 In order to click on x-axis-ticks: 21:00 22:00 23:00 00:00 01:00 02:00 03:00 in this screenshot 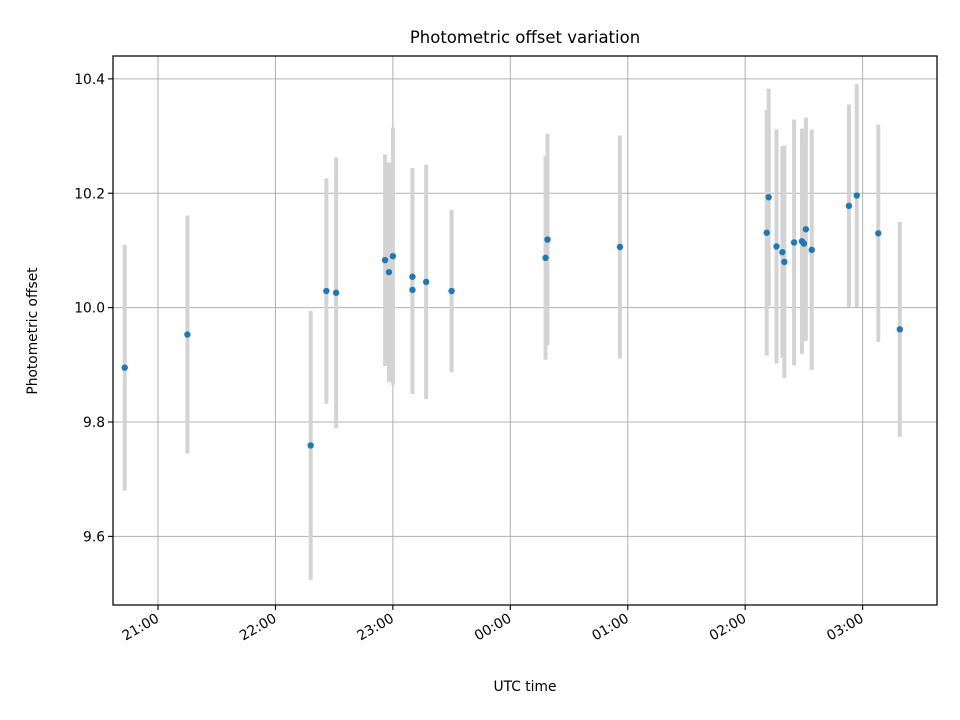, I will do `click(493, 624)`.